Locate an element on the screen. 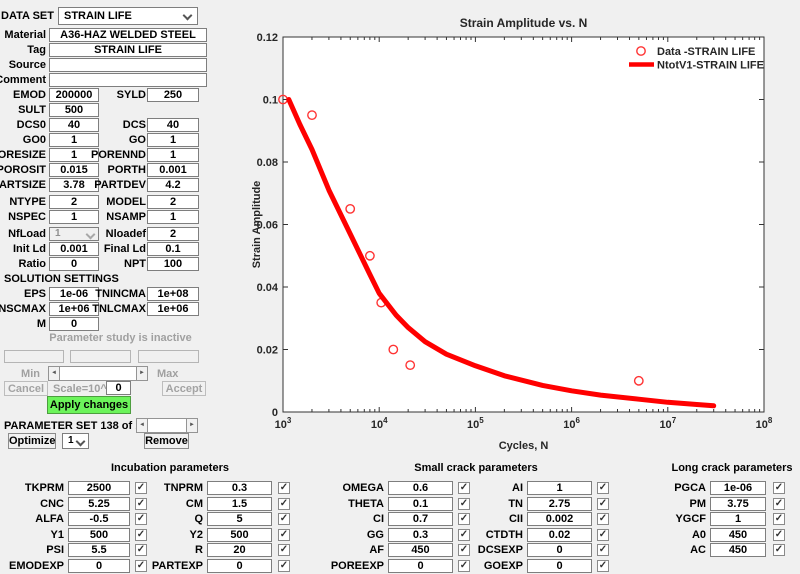 This screenshot has height=574, width=800. apply-changes-button: Apply changes is located at coordinates (89, 405).